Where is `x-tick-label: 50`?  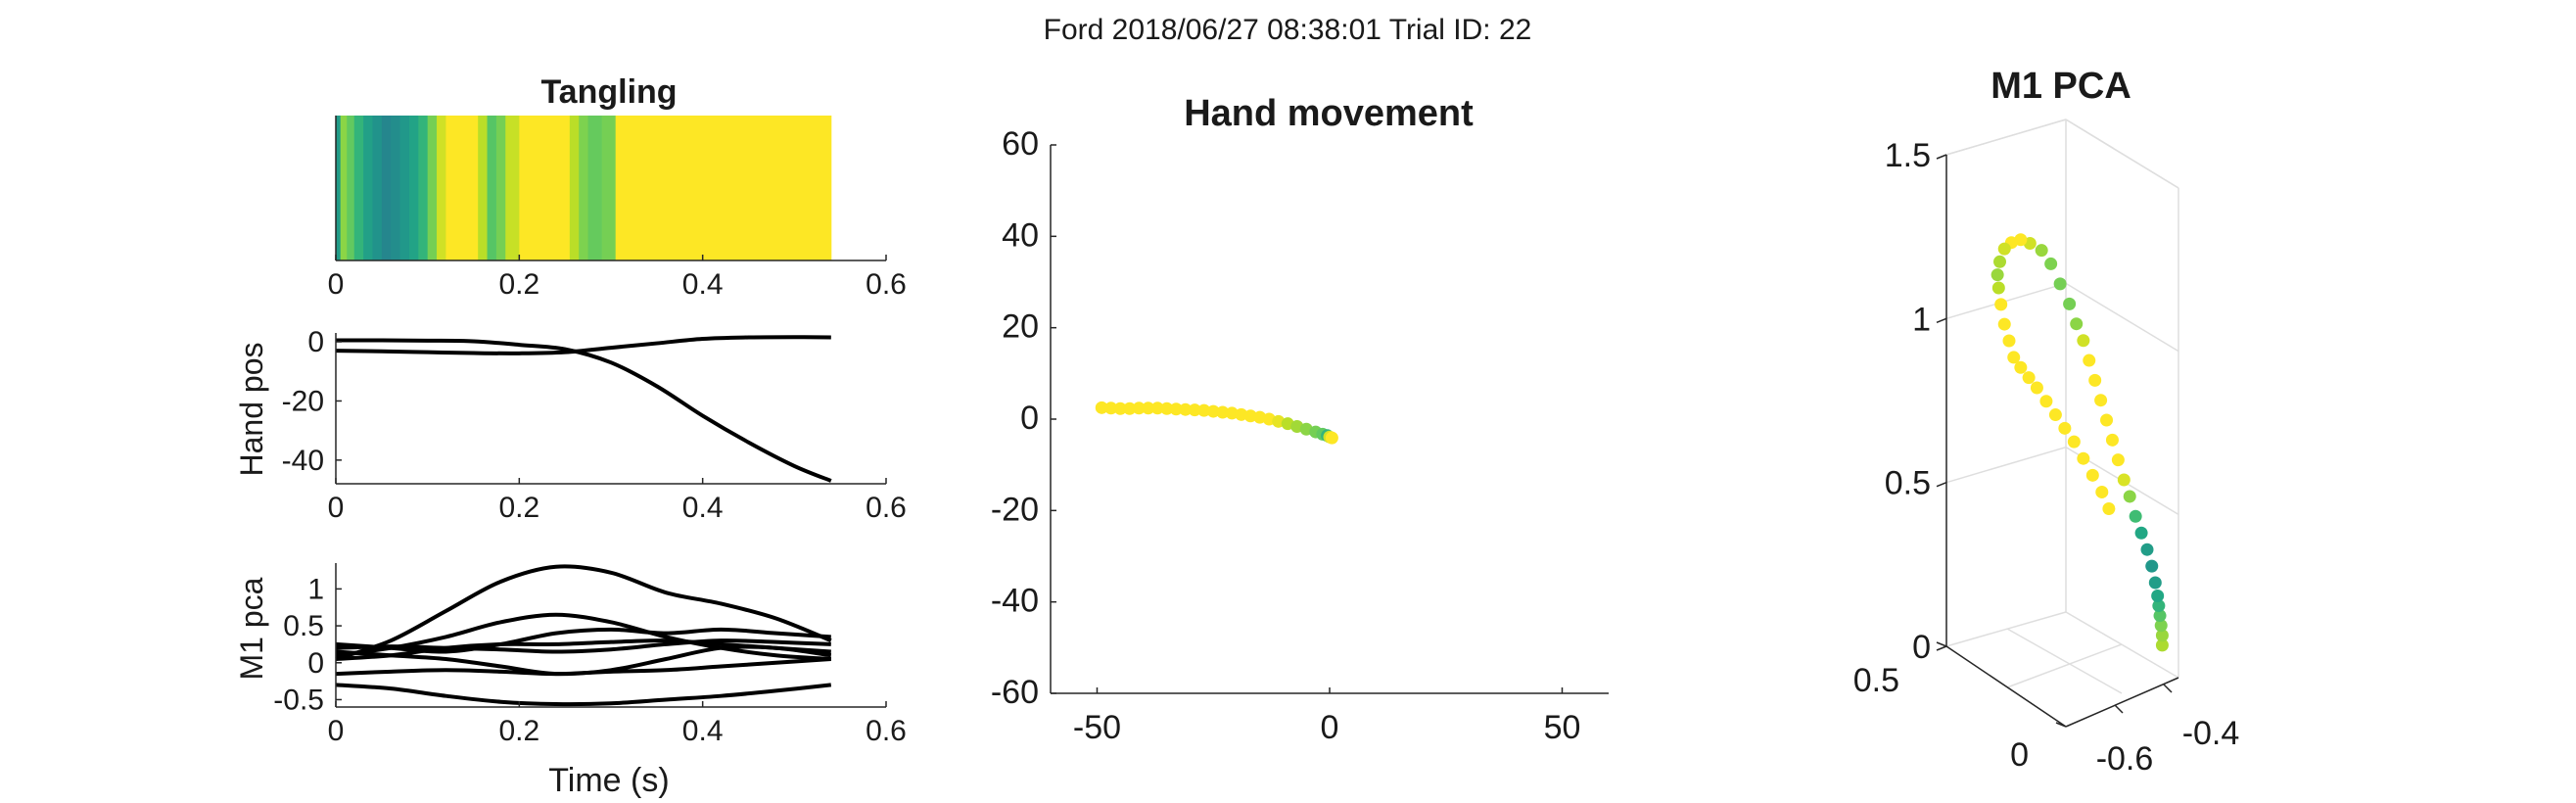
x-tick-label: 50 is located at coordinates (1563, 727).